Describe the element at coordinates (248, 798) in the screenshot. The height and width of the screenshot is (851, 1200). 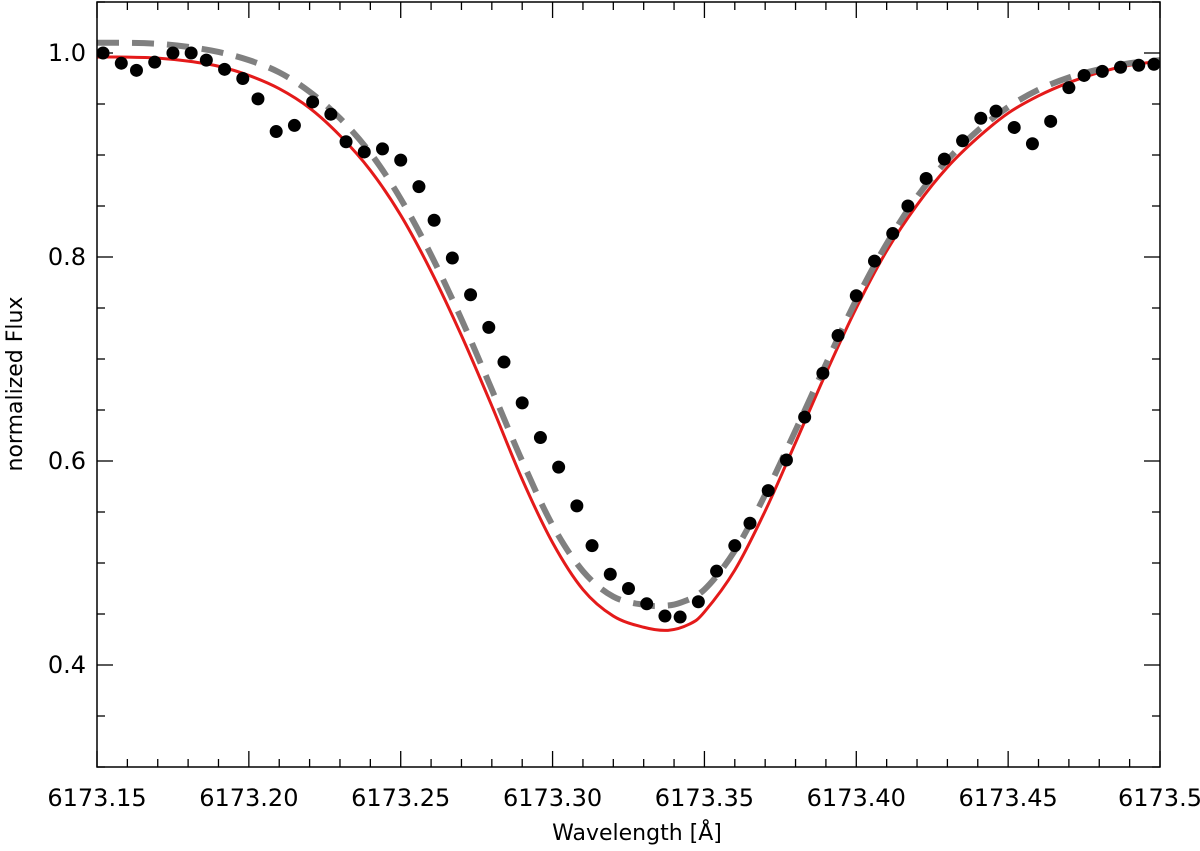
I see `x-tick-label: 6173.20` at that location.